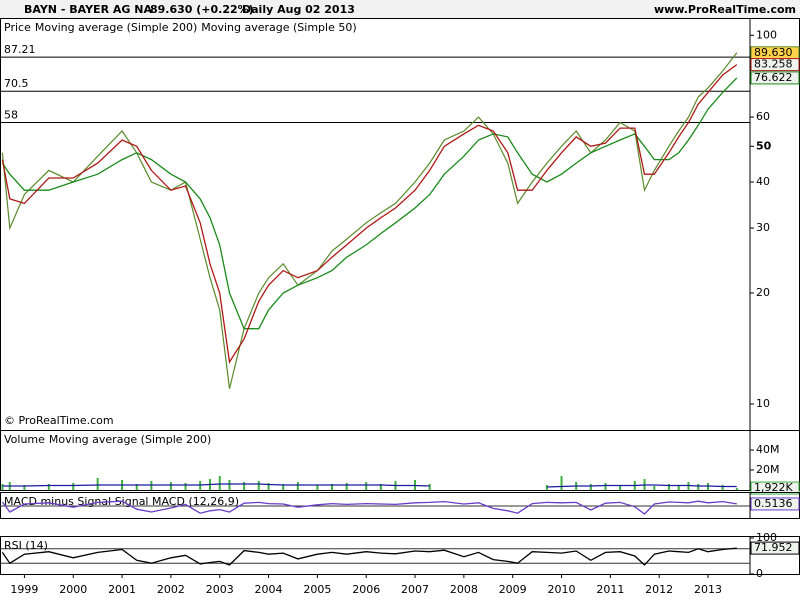 This screenshot has height=600, width=800. Describe the element at coordinates (610, 589) in the screenshot. I see `x-tick-label: 2011` at that location.